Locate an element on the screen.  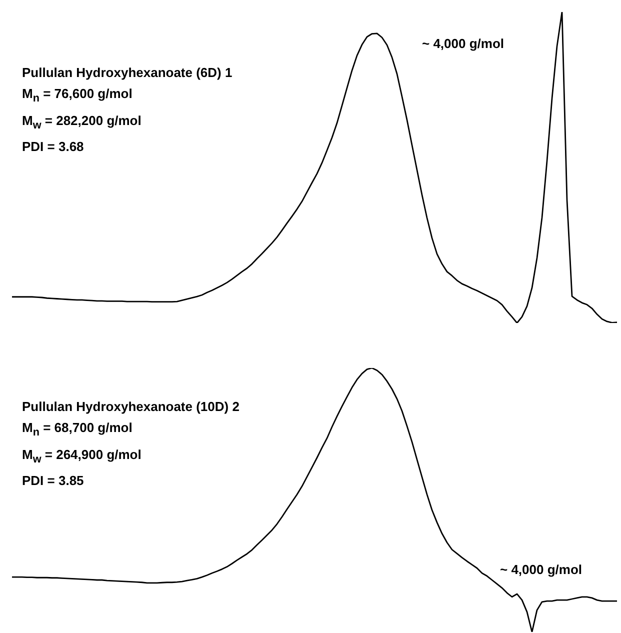
annotation: M$_{w}$ = 282,200 g/mol is located at coordinates (82, 123).